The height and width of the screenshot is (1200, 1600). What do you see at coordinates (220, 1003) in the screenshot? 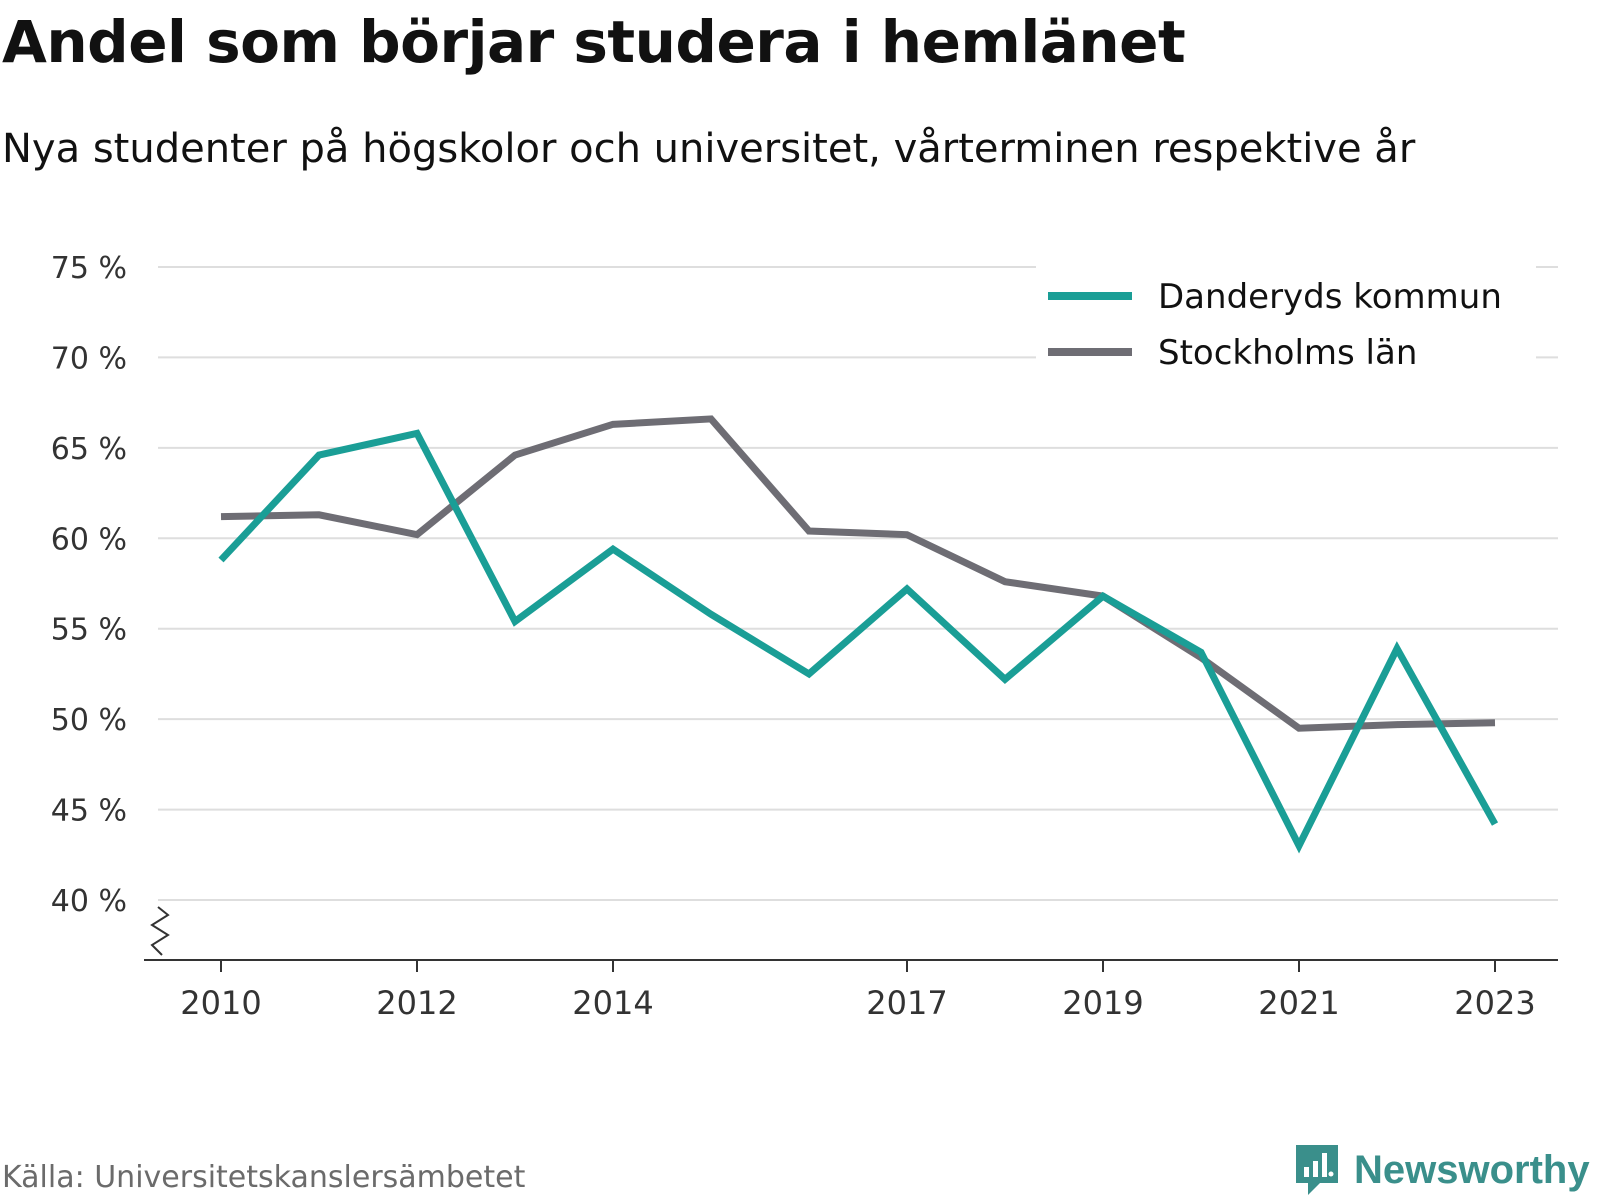
I see `x-tick-label: 2010` at bounding box center [220, 1003].